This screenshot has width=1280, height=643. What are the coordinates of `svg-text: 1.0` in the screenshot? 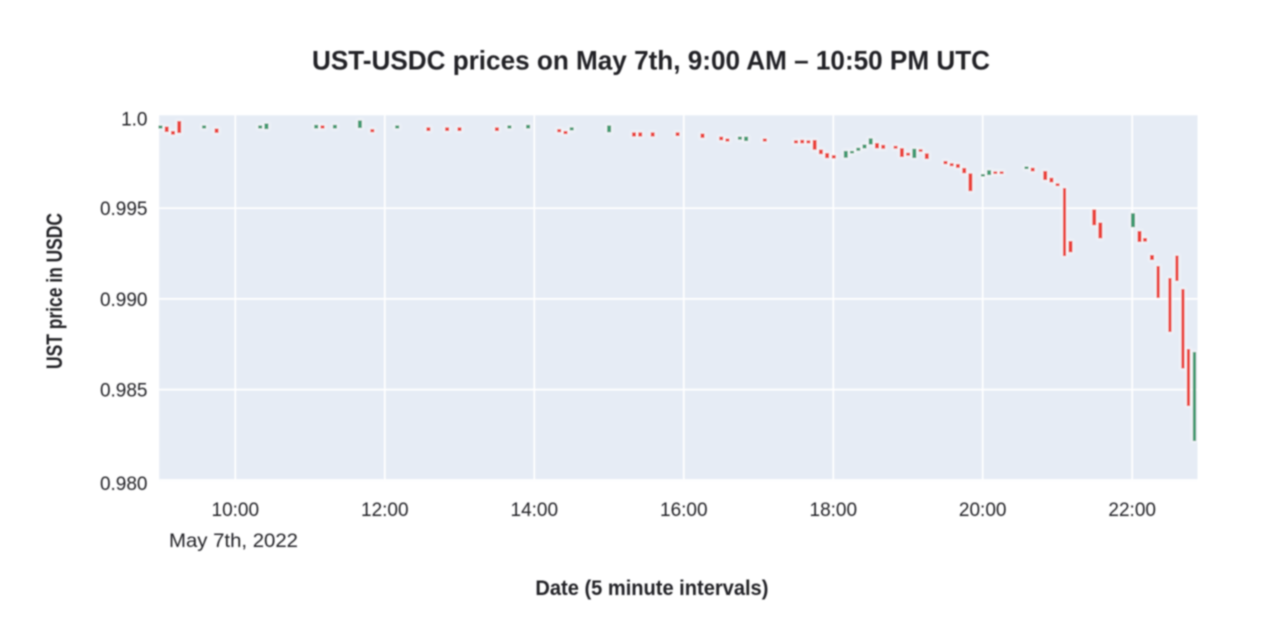 It's located at (134, 119).